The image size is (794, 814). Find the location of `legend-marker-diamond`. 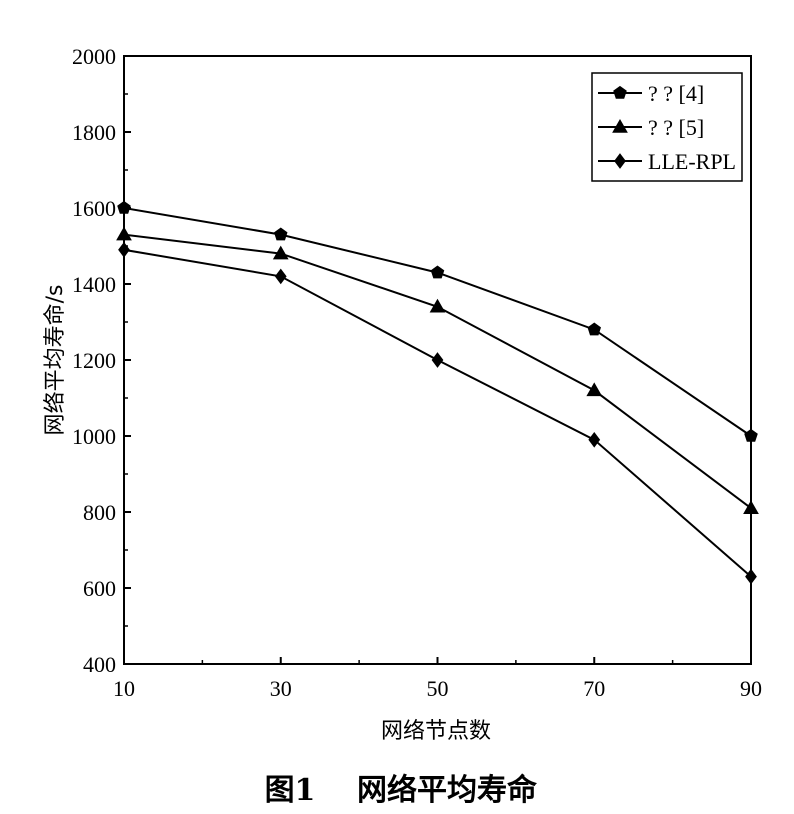

legend-marker-diamond is located at coordinates (620, 161).